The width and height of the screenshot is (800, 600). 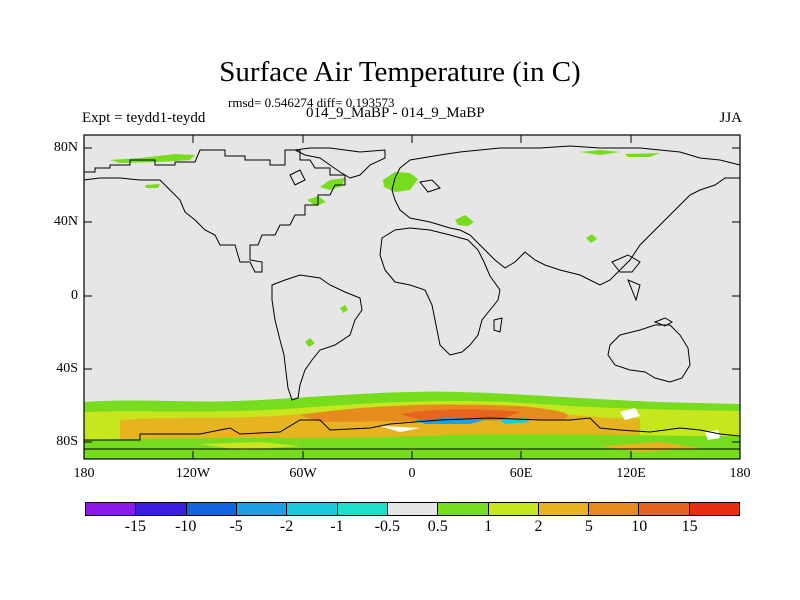 I want to click on lon-tick-label: 60E, so click(x=521, y=473).